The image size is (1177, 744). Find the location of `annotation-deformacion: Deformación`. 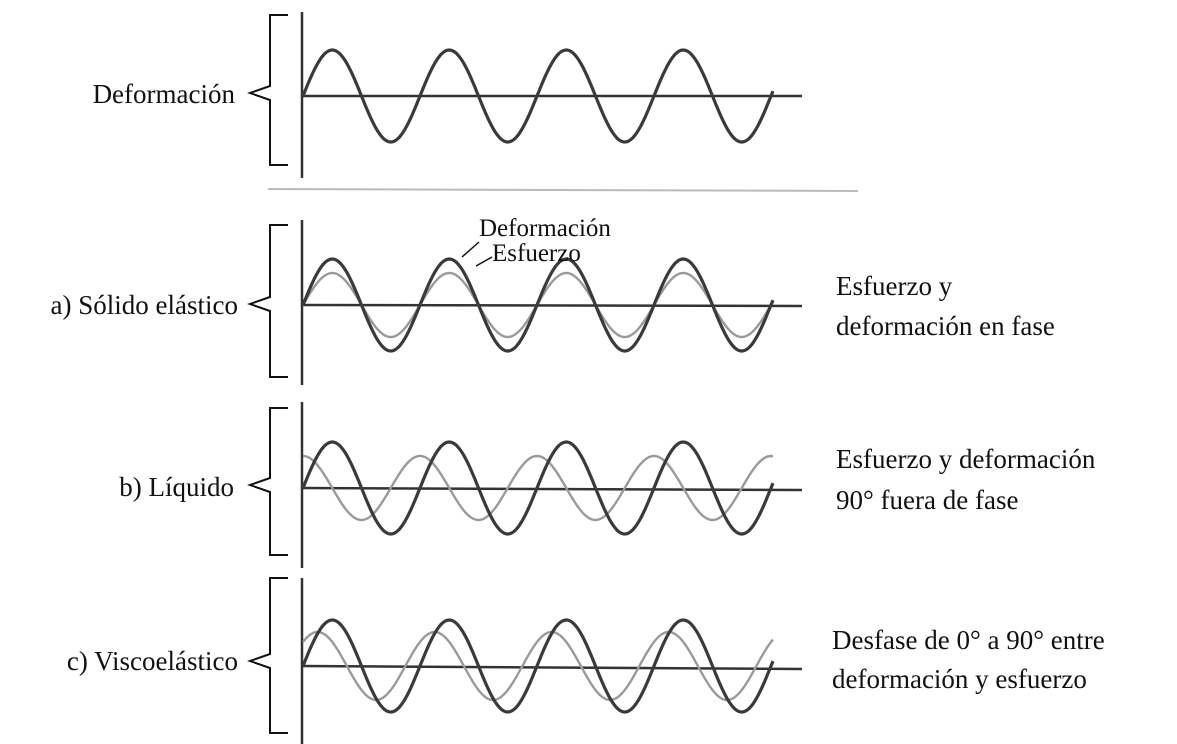

annotation-deformacion: Deformación is located at coordinates (545, 228).